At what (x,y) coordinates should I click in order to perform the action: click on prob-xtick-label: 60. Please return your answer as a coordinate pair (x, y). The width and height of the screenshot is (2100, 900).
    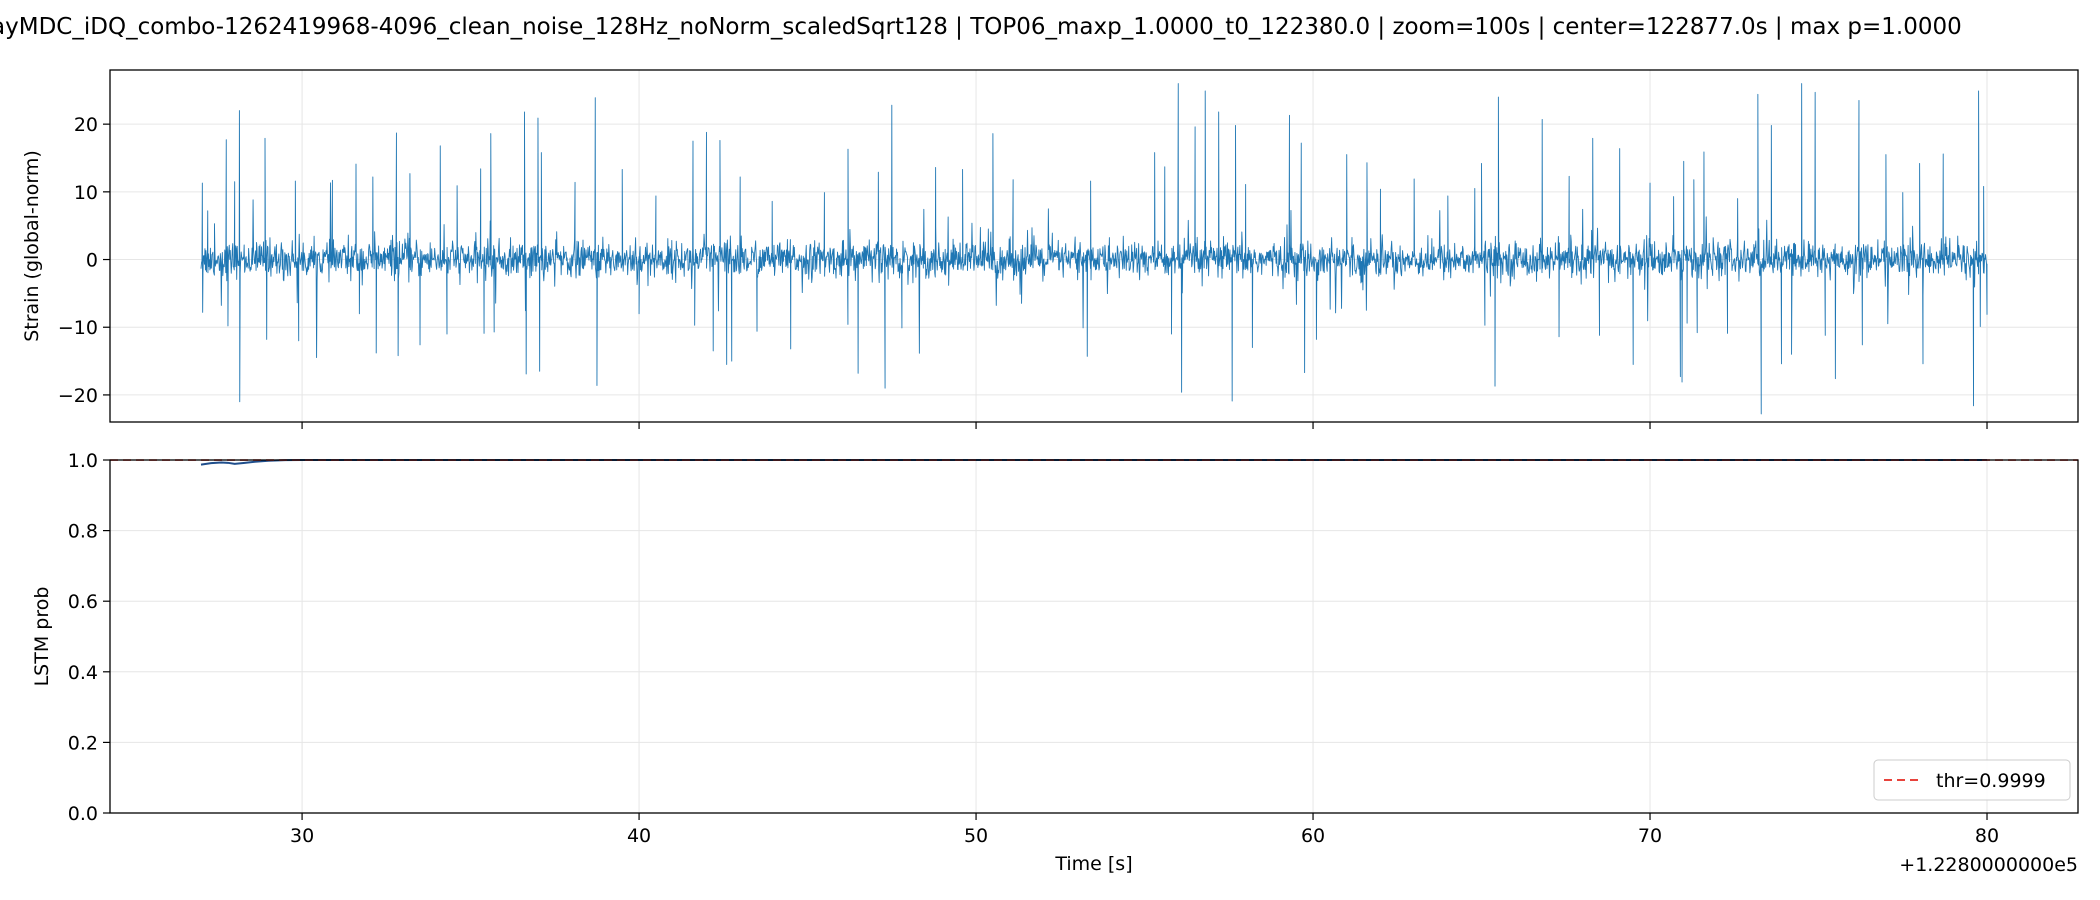
    Looking at the image, I should click on (1313, 836).